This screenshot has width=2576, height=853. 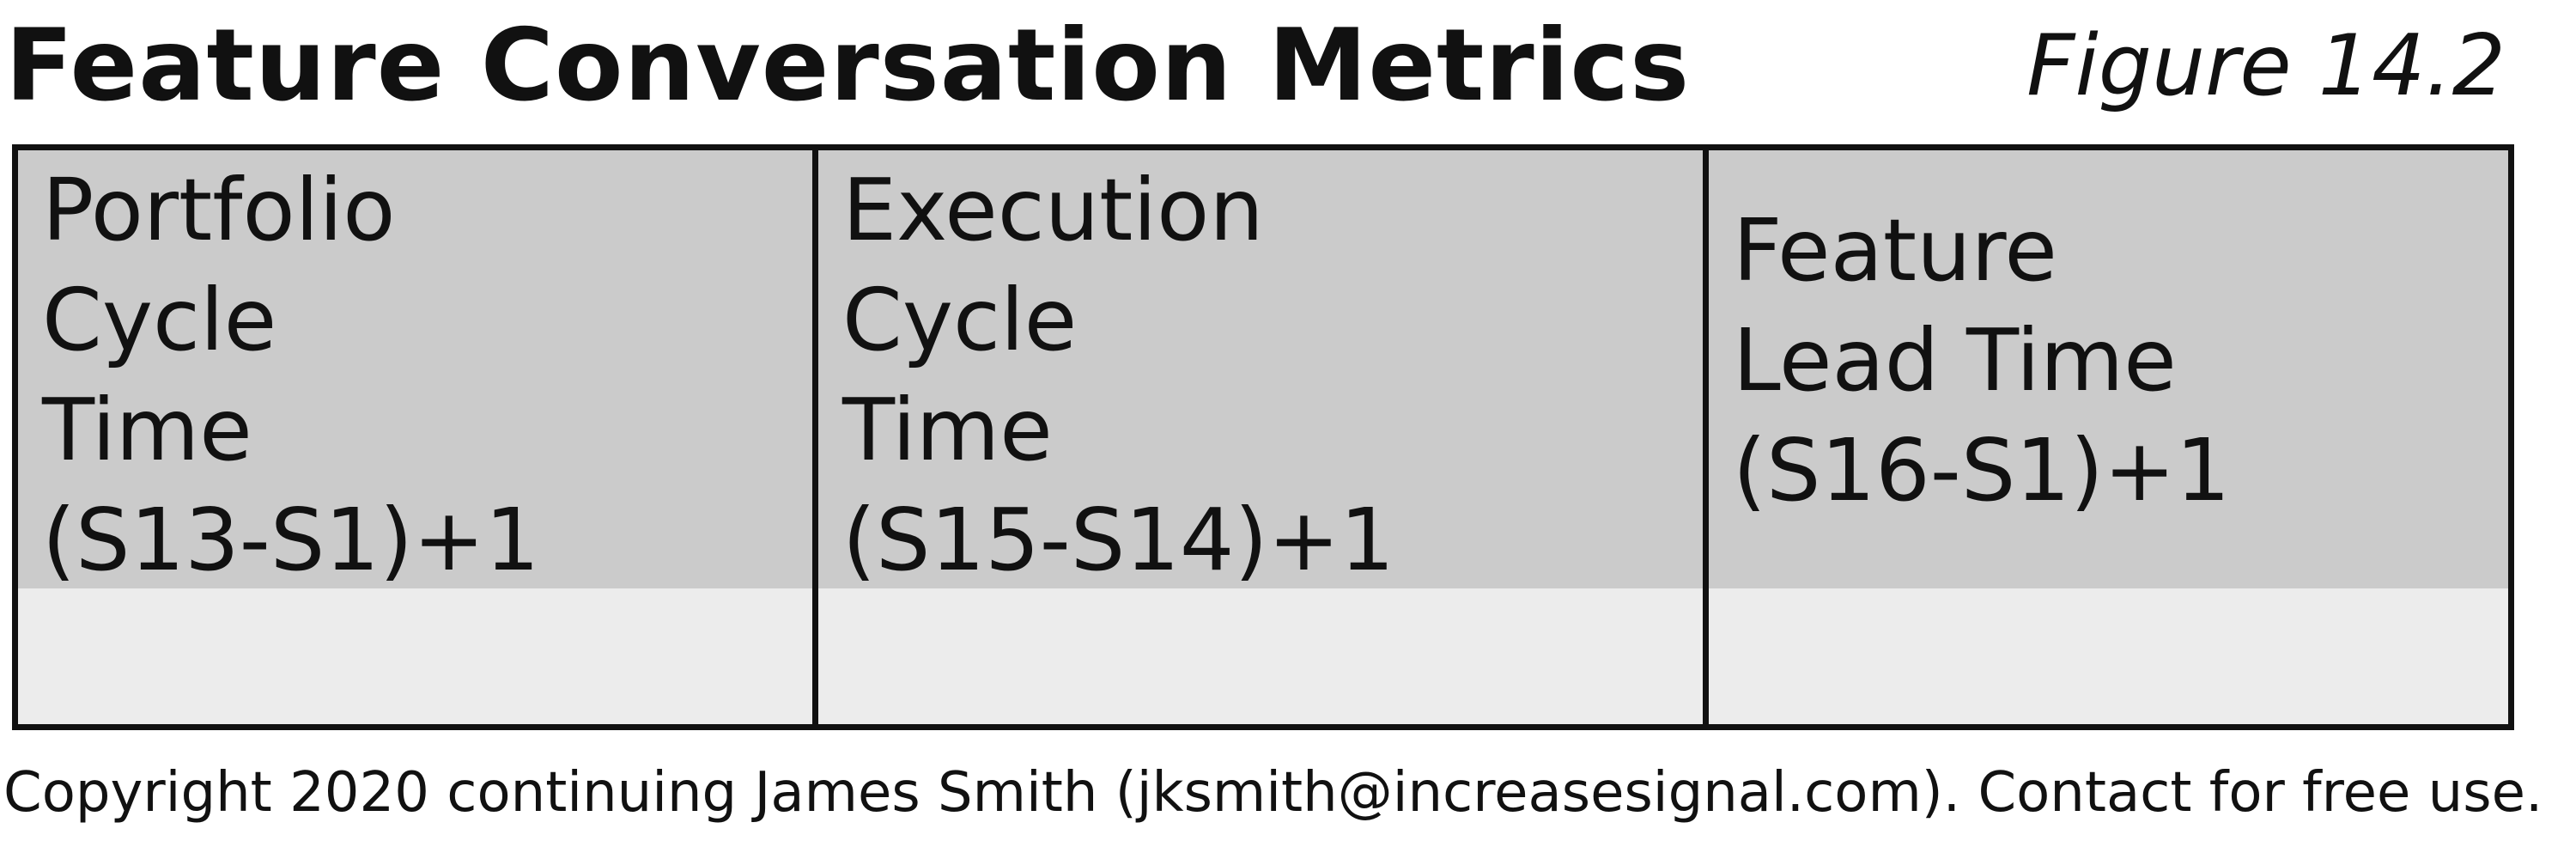 What do you see at coordinates (848, 66) in the screenshot?
I see `page-title: Feature Conversation Metrics` at bounding box center [848, 66].